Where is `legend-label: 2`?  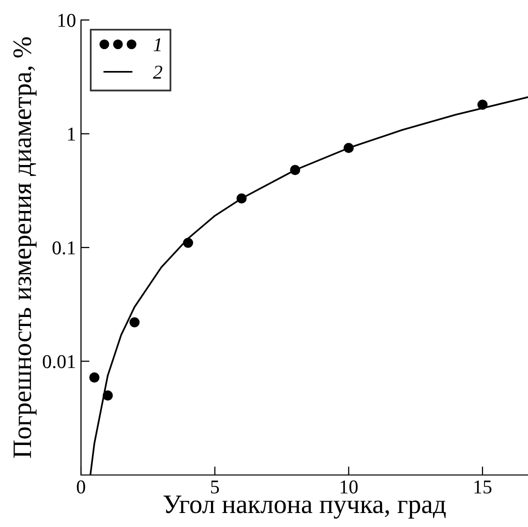
legend-label: 2 is located at coordinates (157, 72).